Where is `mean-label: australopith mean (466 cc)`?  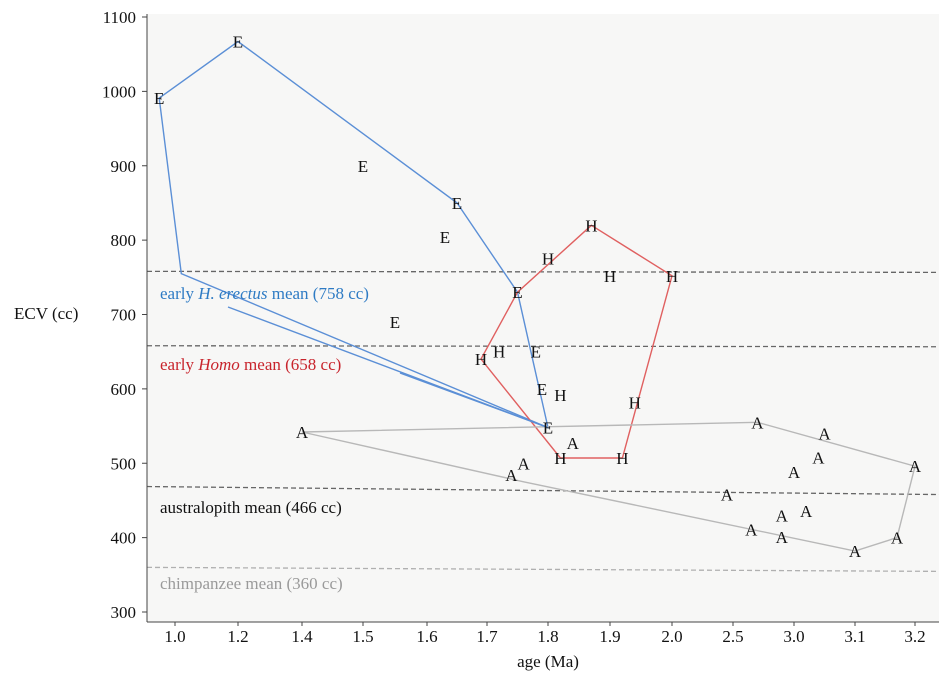 mean-label: australopith mean (466 cc) is located at coordinates (251, 507).